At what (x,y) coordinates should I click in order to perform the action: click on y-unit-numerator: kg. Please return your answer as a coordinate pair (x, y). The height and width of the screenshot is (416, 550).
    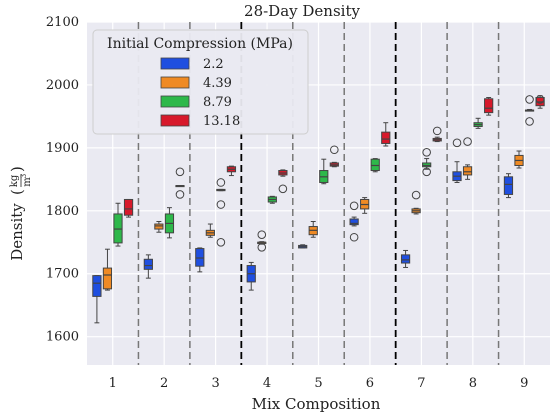
    Looking at the image, I should click on (14, 180).